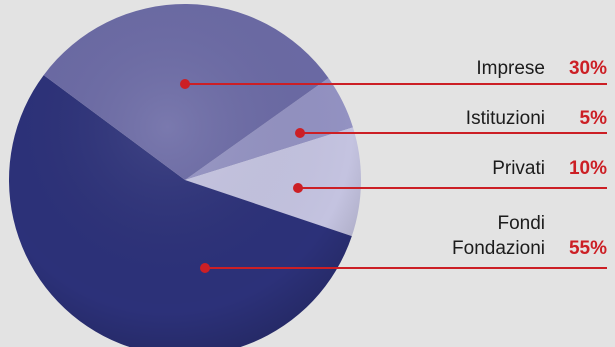 The height and width of the screenshot is (347, 615). I want to click on label-imprese: Imprese, so click(510, 68).